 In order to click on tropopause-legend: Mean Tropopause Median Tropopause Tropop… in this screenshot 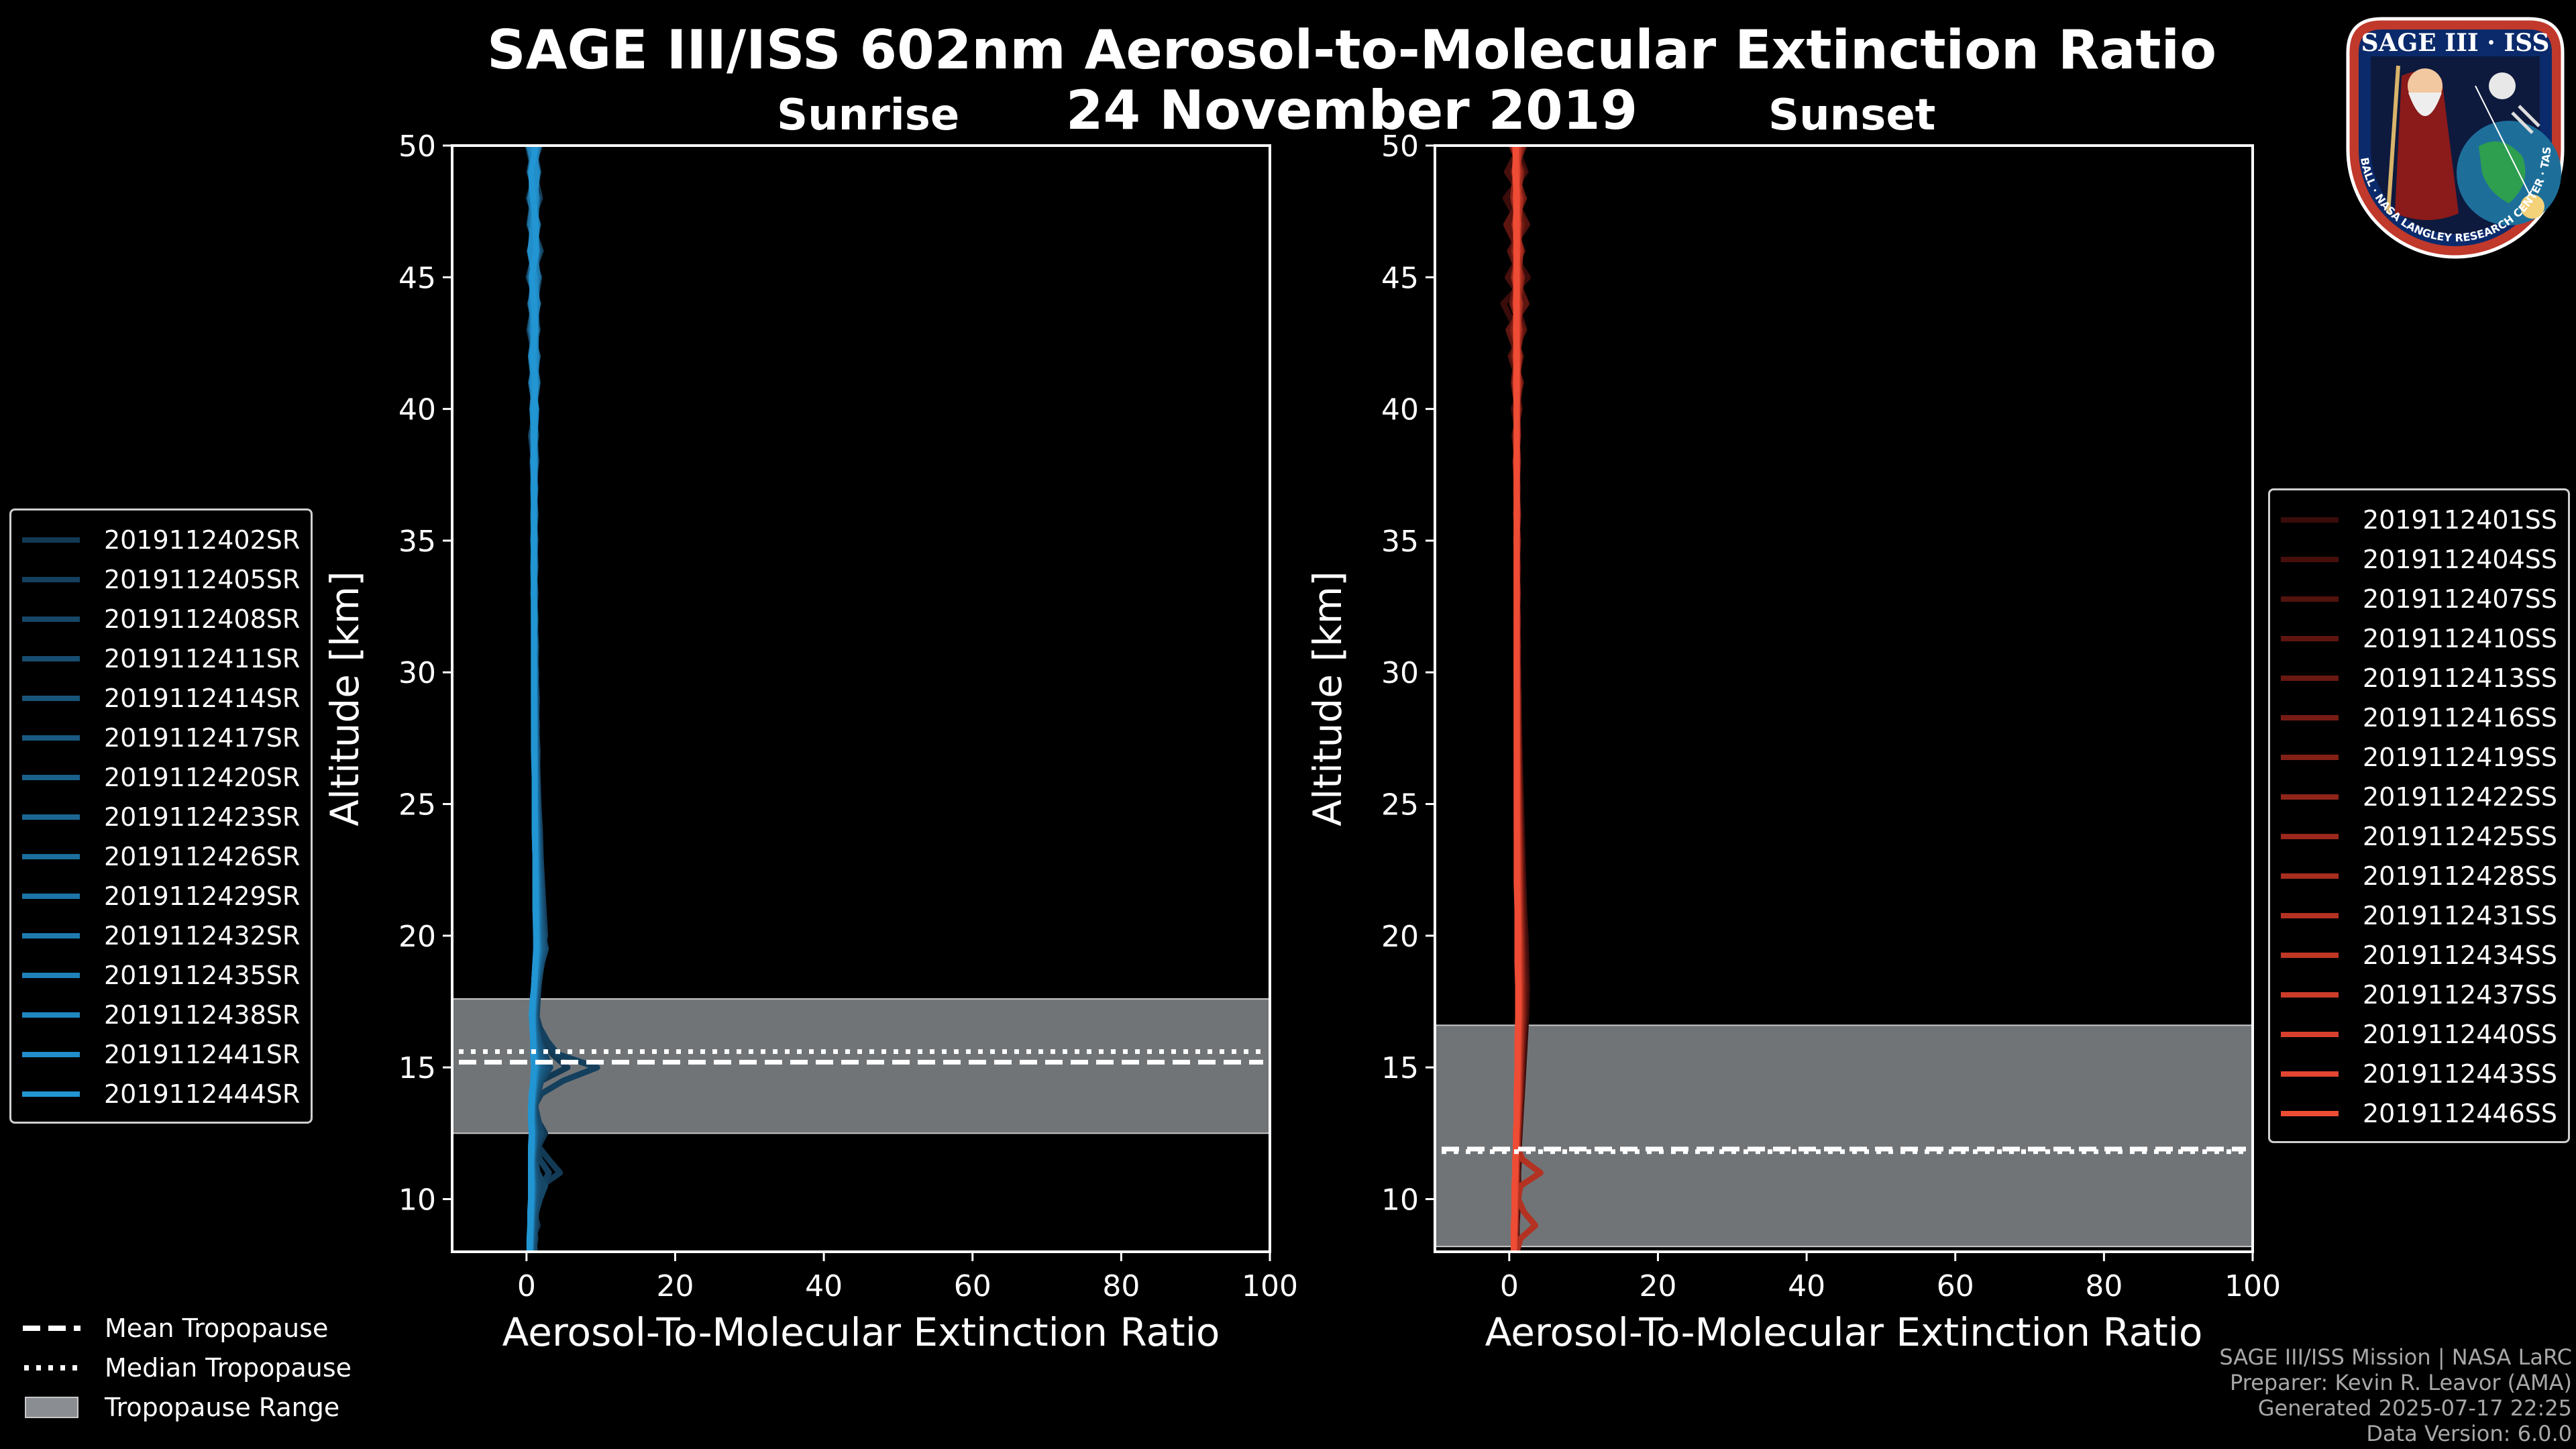, I will do `click(187, 1367)`.